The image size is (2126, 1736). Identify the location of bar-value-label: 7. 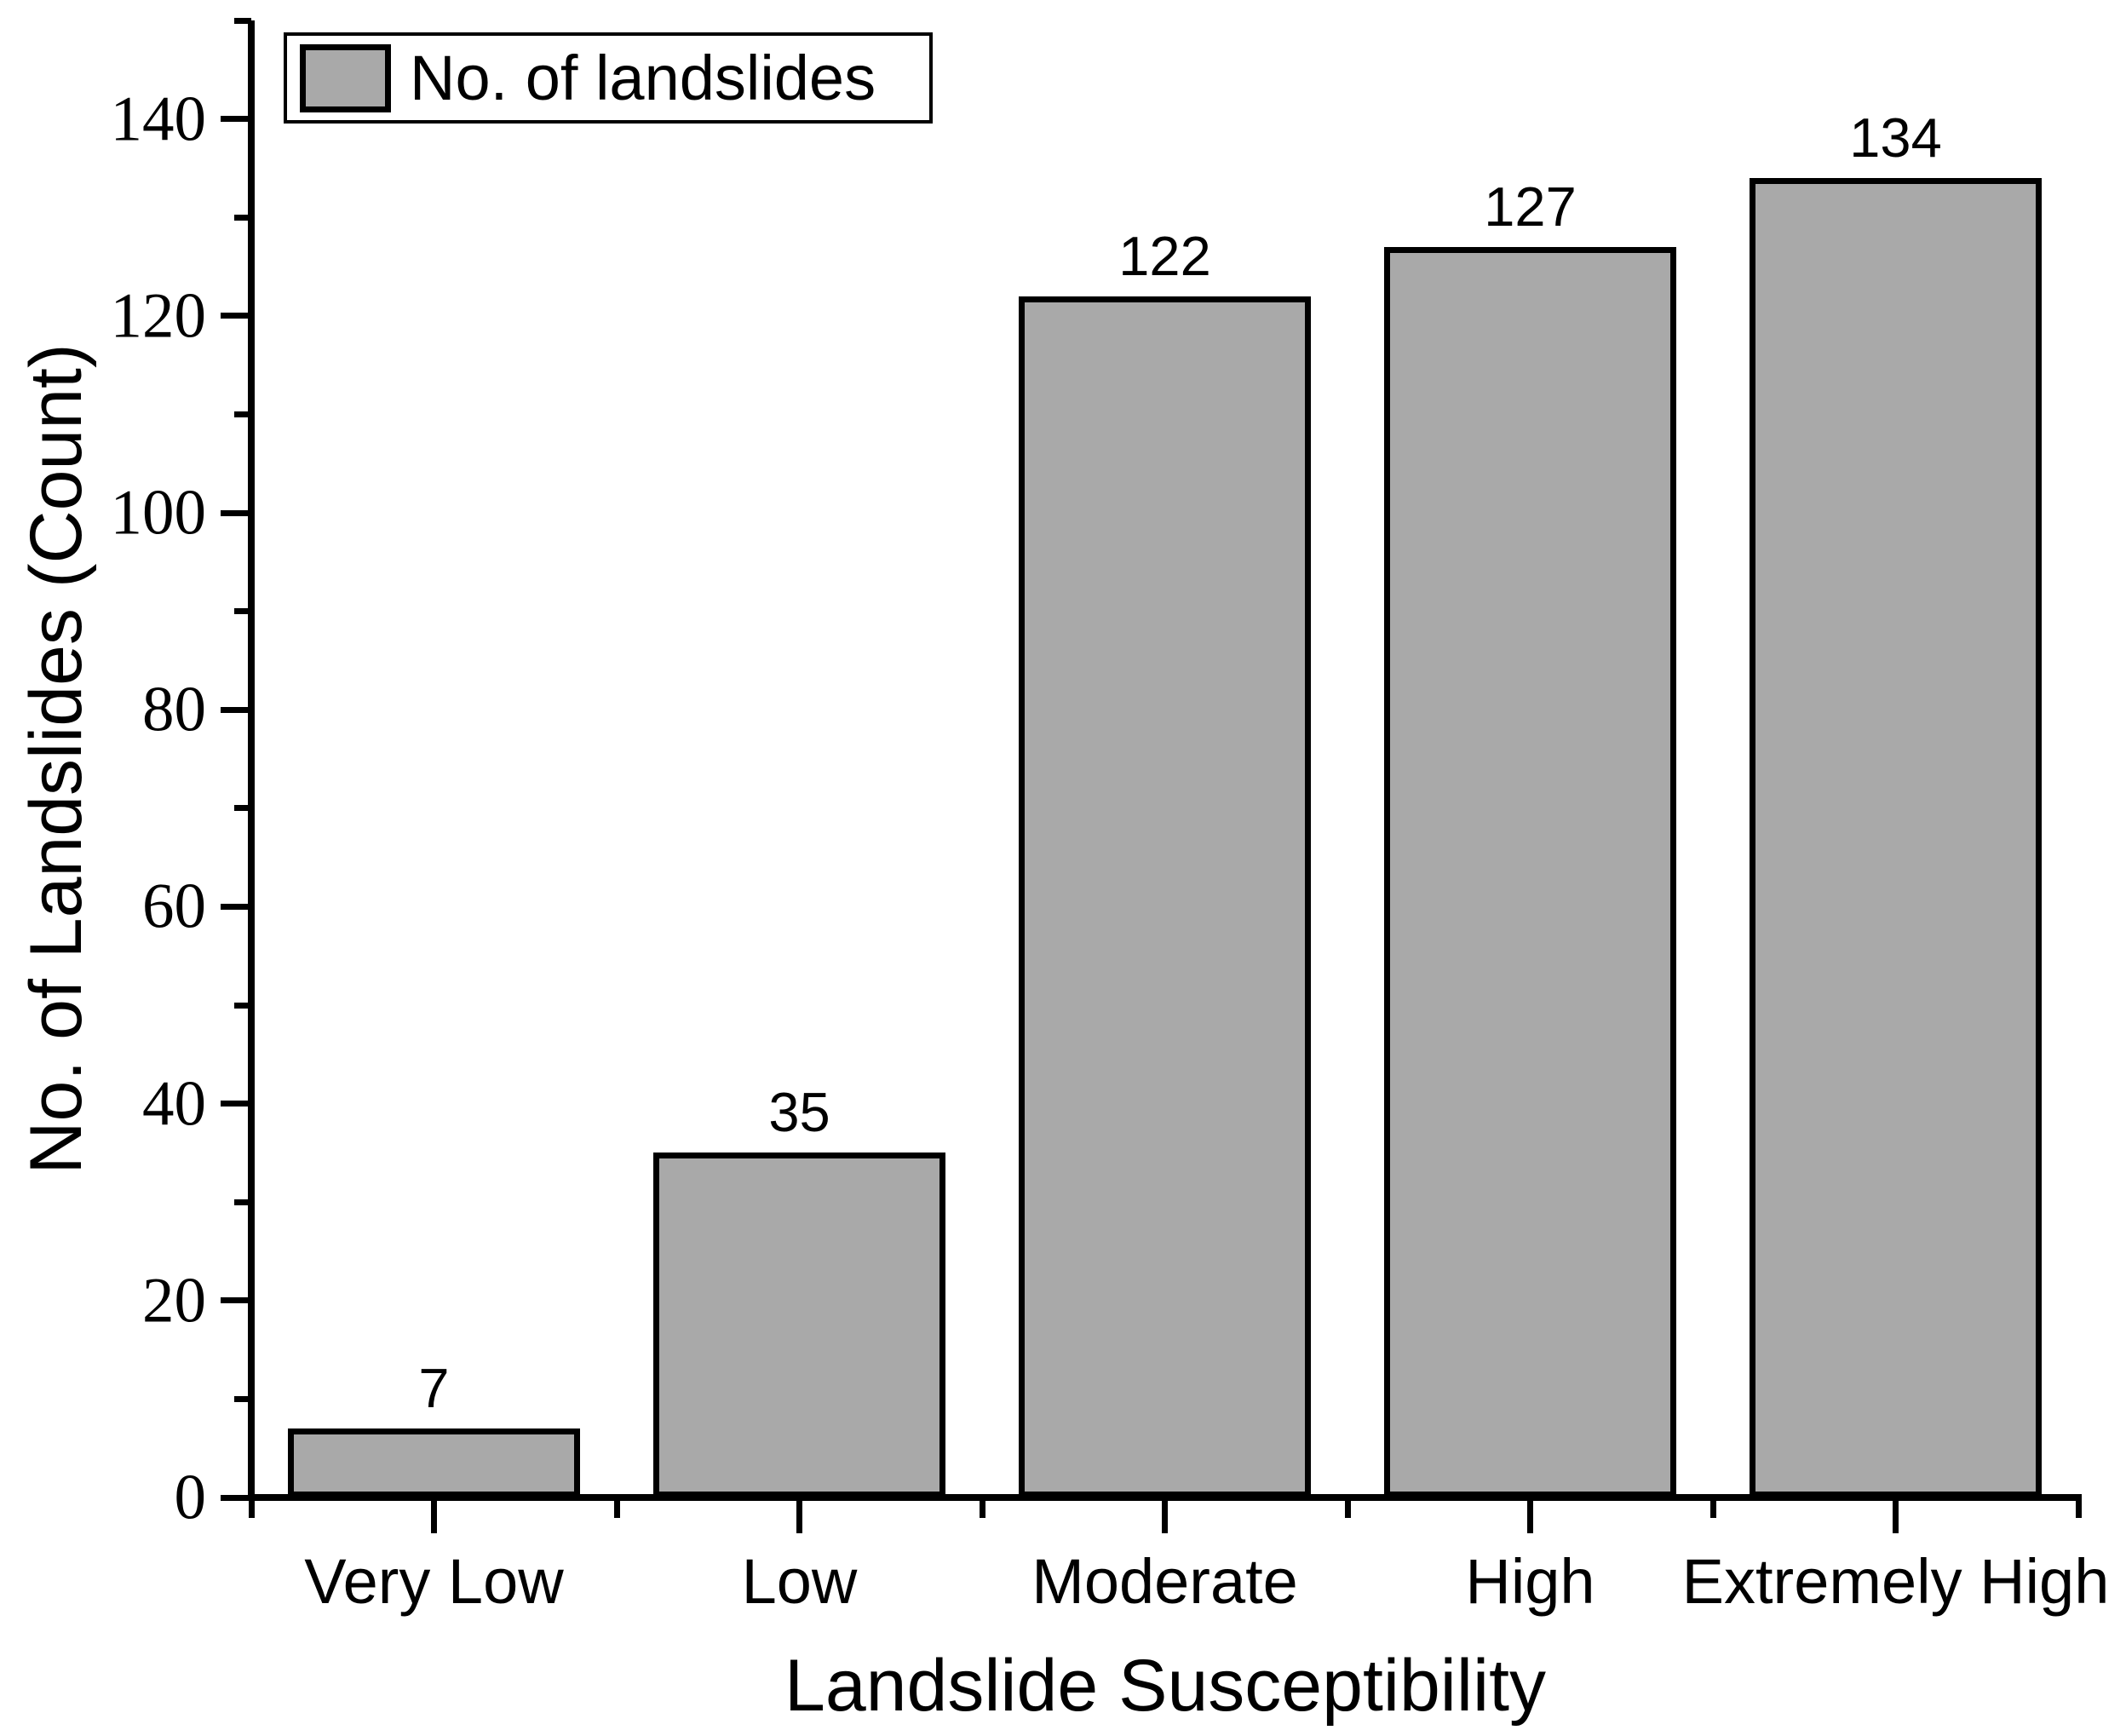
(434, 1388).